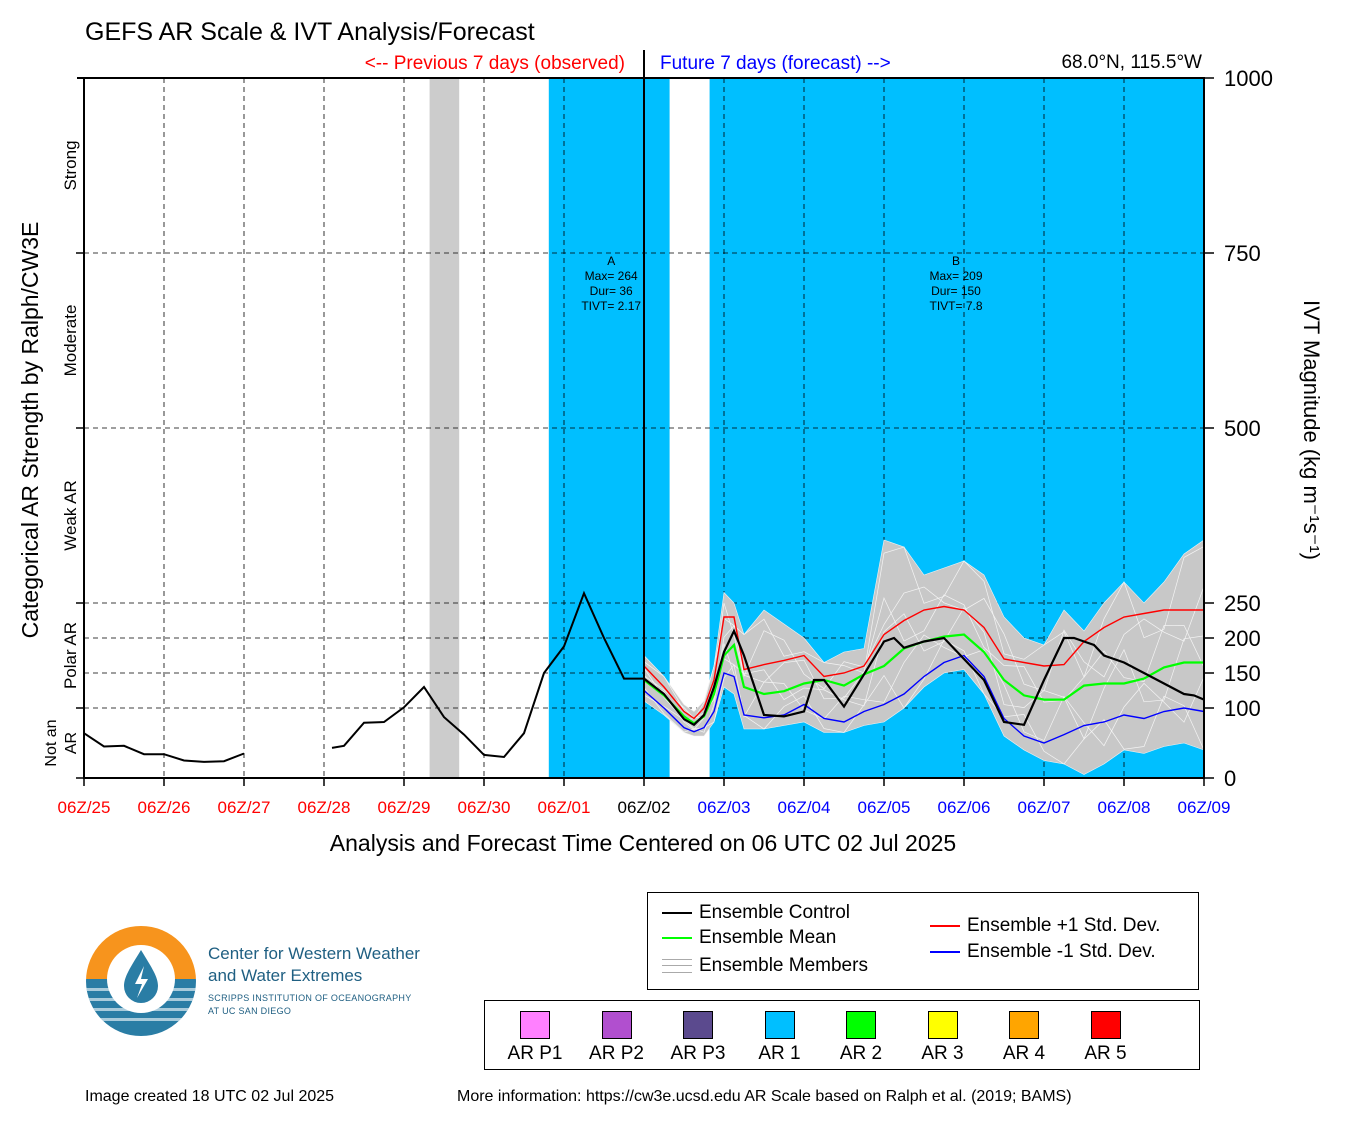 The height and width of the screenshot is (1128, 1348). Describe the element at coordinates (611, 291) in the screenshot. I see `event-annotation: Dur= 36` at that location.